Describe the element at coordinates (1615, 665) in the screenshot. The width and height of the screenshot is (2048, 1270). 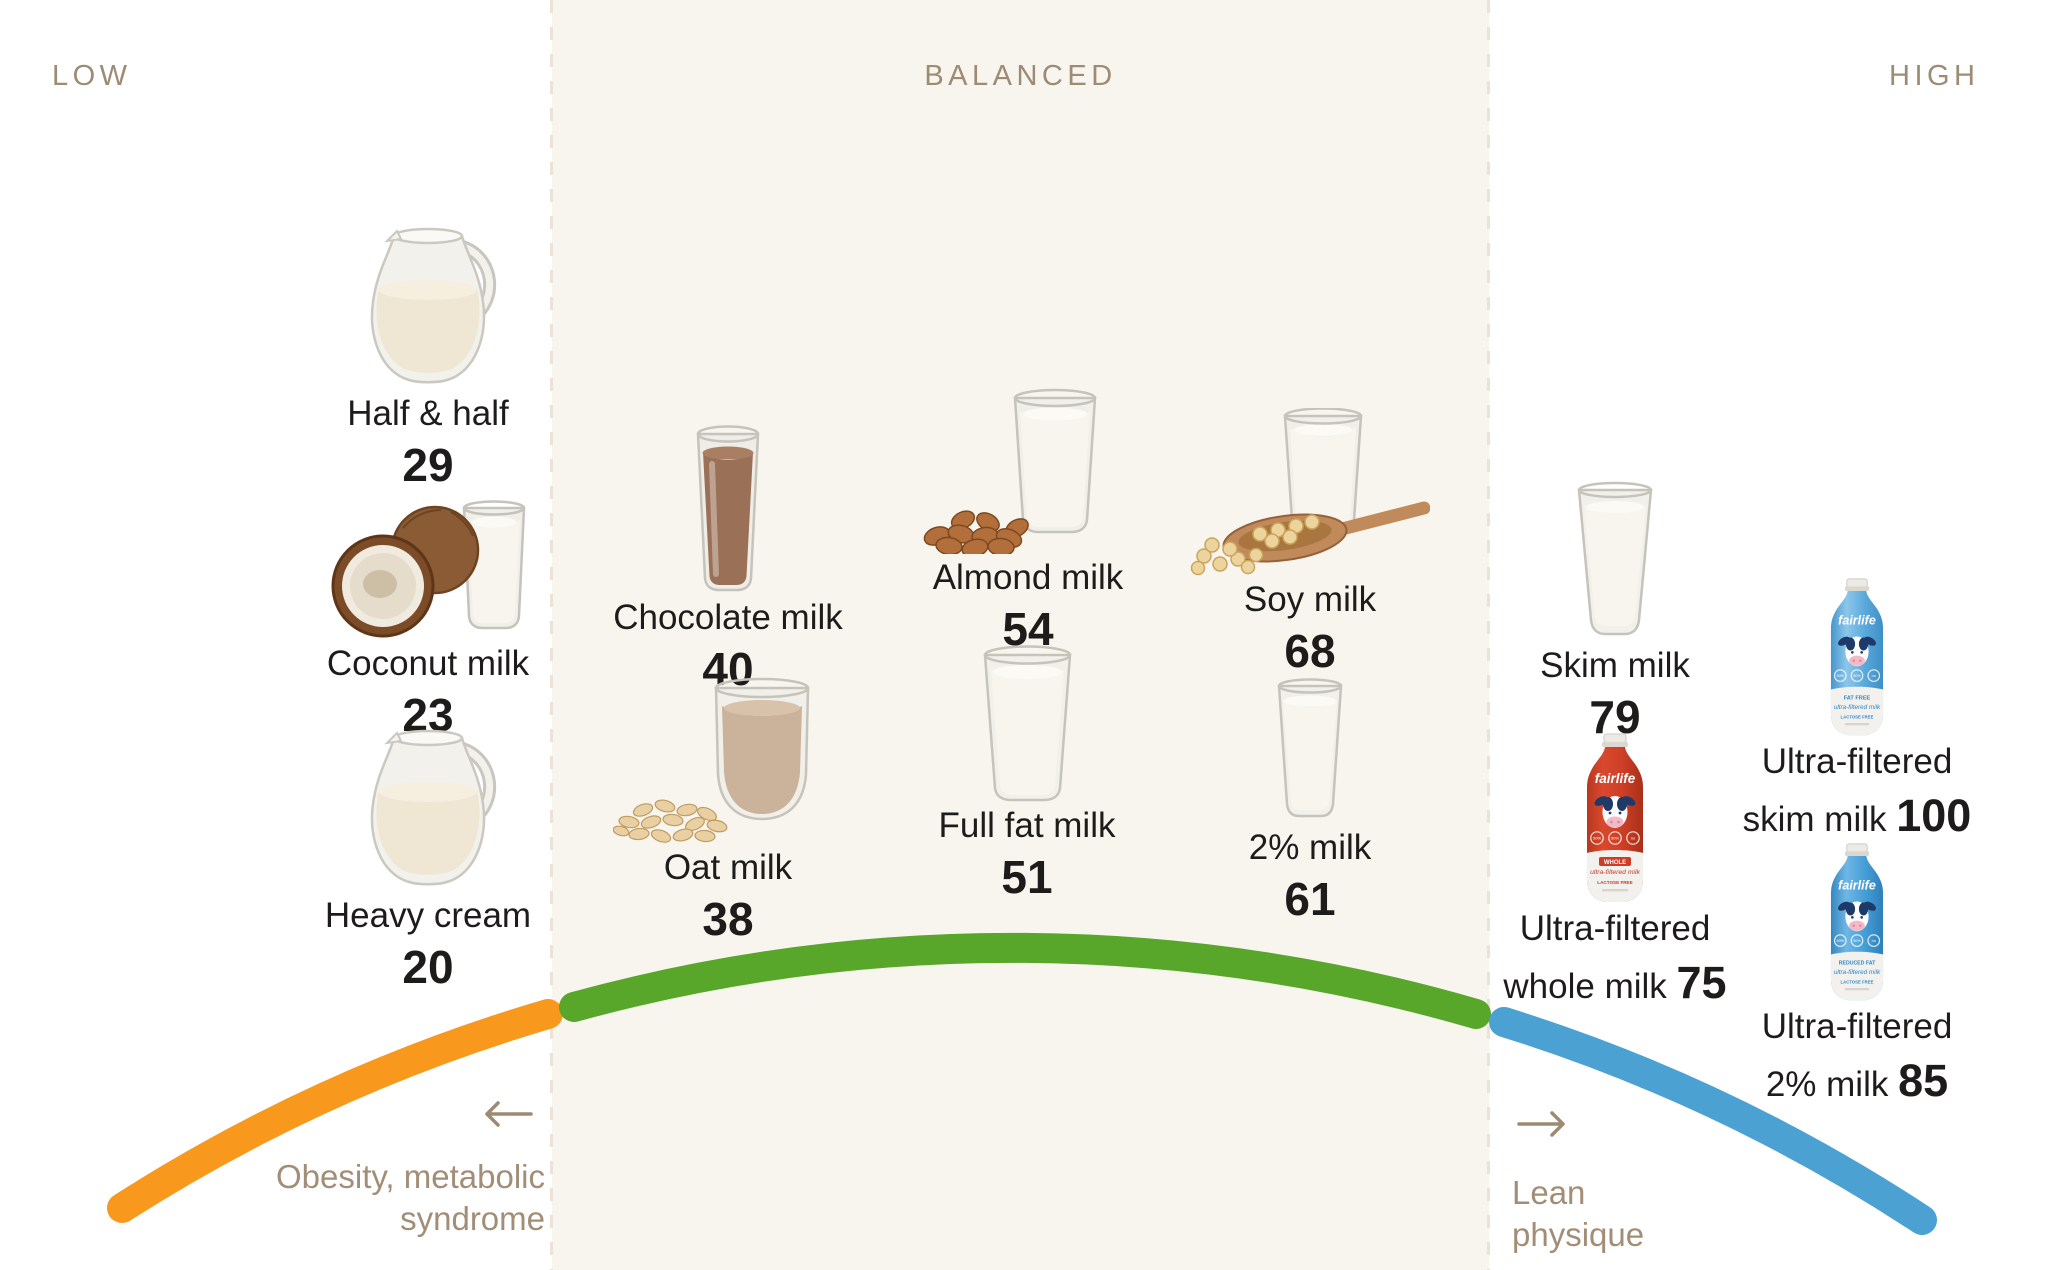
I see `item-label: Skim milk` at that location.